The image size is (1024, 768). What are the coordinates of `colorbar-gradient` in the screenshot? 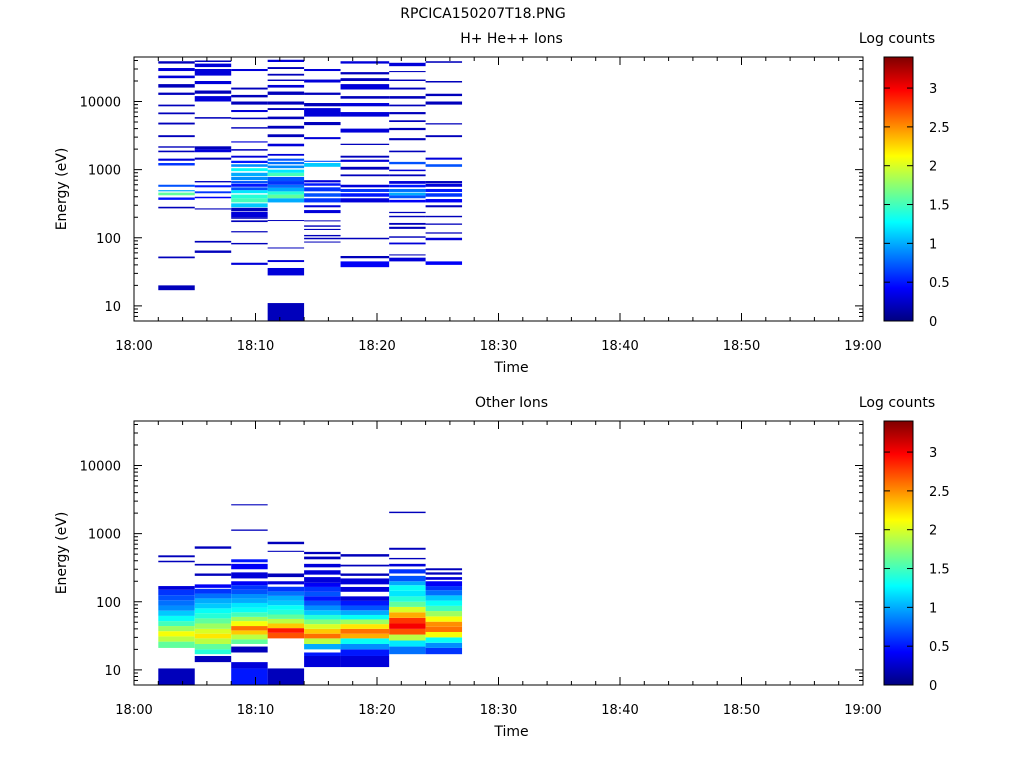 It's located at (898, 553).